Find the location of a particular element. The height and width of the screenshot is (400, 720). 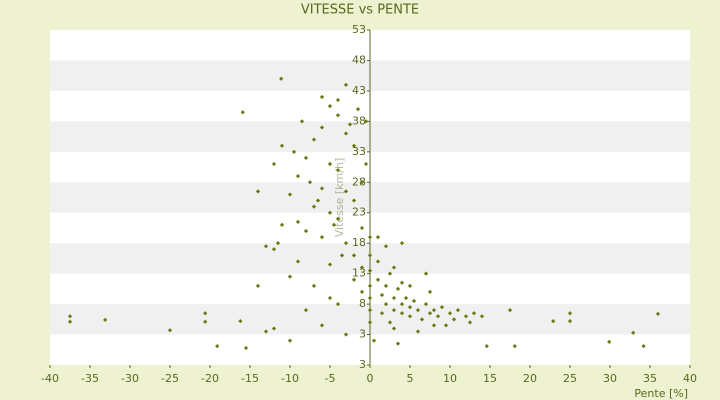

y-tick-label: 28 is located at coordinates (359, 181).